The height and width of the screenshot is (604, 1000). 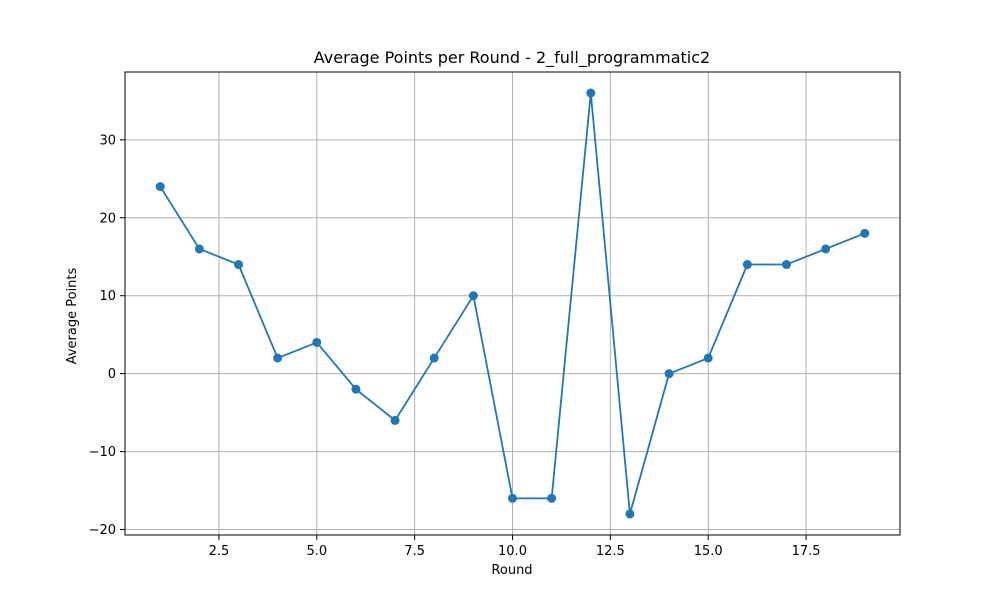 I want to click on x-axis-label: Round, so click(x=511, y=570).